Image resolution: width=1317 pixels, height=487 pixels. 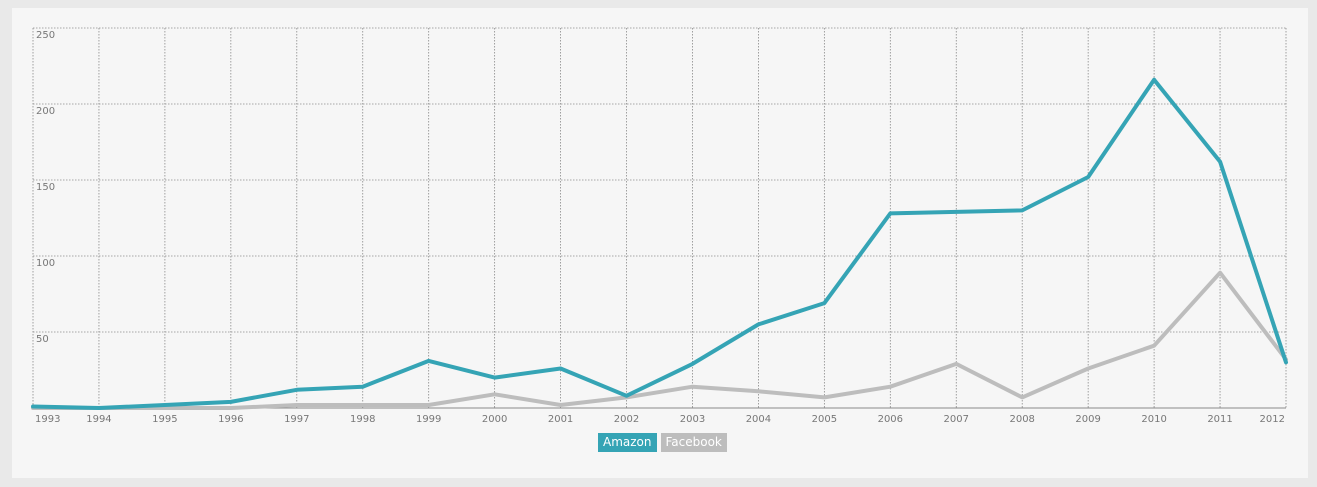 I want to click on x-tick-label: 2003, so click(x=692, y=419).